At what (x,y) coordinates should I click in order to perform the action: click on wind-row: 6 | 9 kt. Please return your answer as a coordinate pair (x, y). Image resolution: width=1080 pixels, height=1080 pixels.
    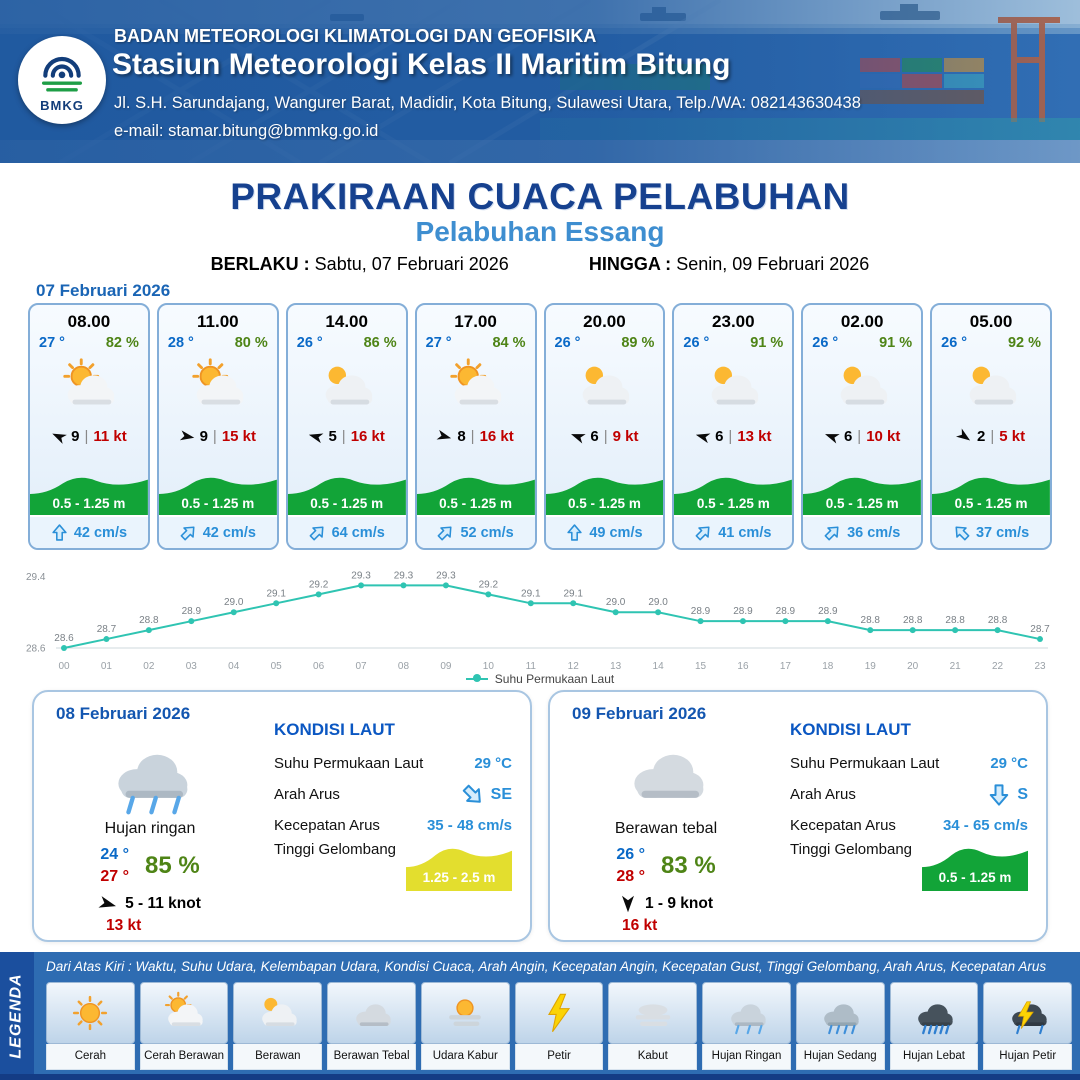
    Looking at the image, I should click on (605, 436).